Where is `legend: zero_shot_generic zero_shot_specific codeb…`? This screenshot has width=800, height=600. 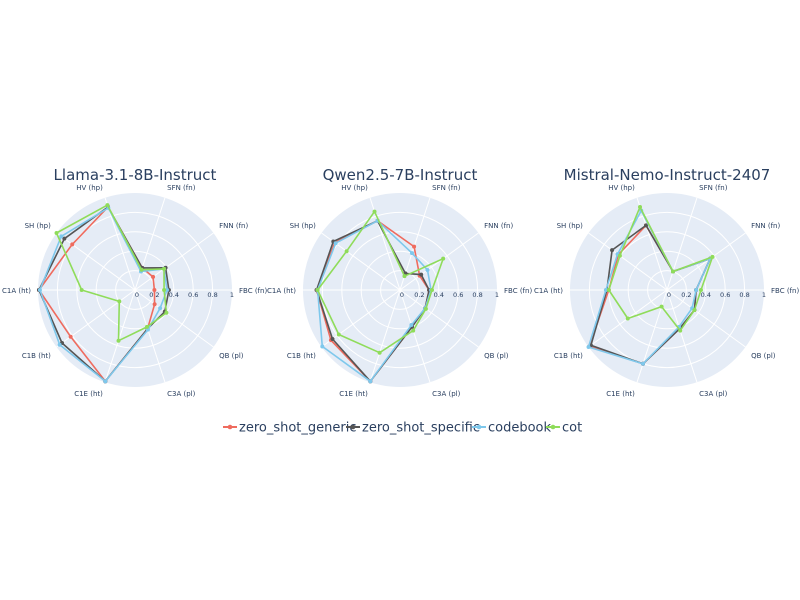 legend: zero_shot_generic zero_shot_specific codeb… is located at coordinates (402, 428).